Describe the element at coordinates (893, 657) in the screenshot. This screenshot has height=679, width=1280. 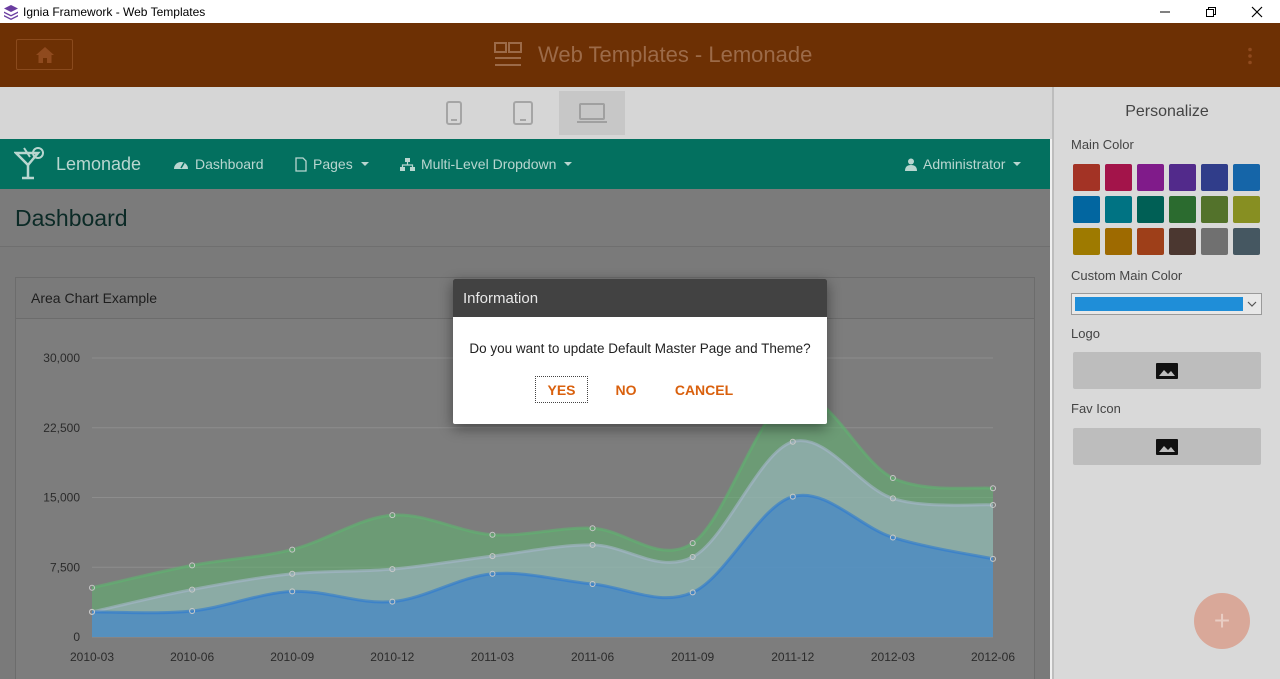
I see `x-tick-label: 2012-03` at that location.